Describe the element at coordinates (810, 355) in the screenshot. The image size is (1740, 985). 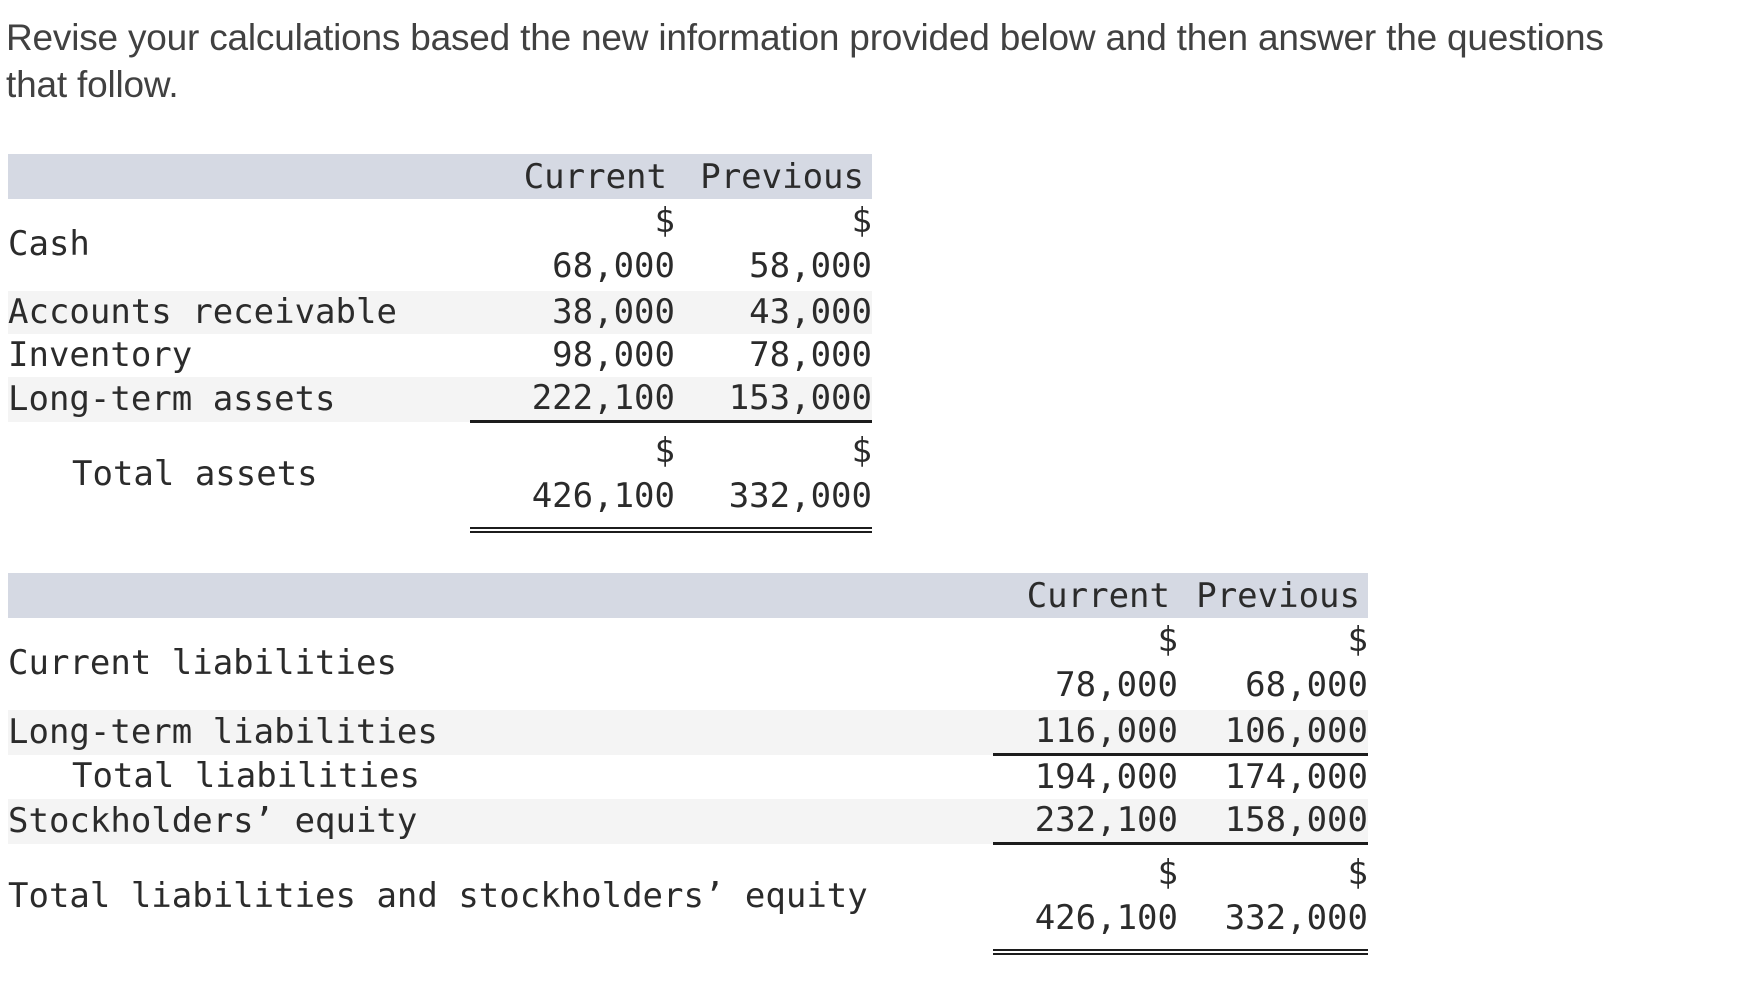
I see `previous-value: 78,000` at that location.